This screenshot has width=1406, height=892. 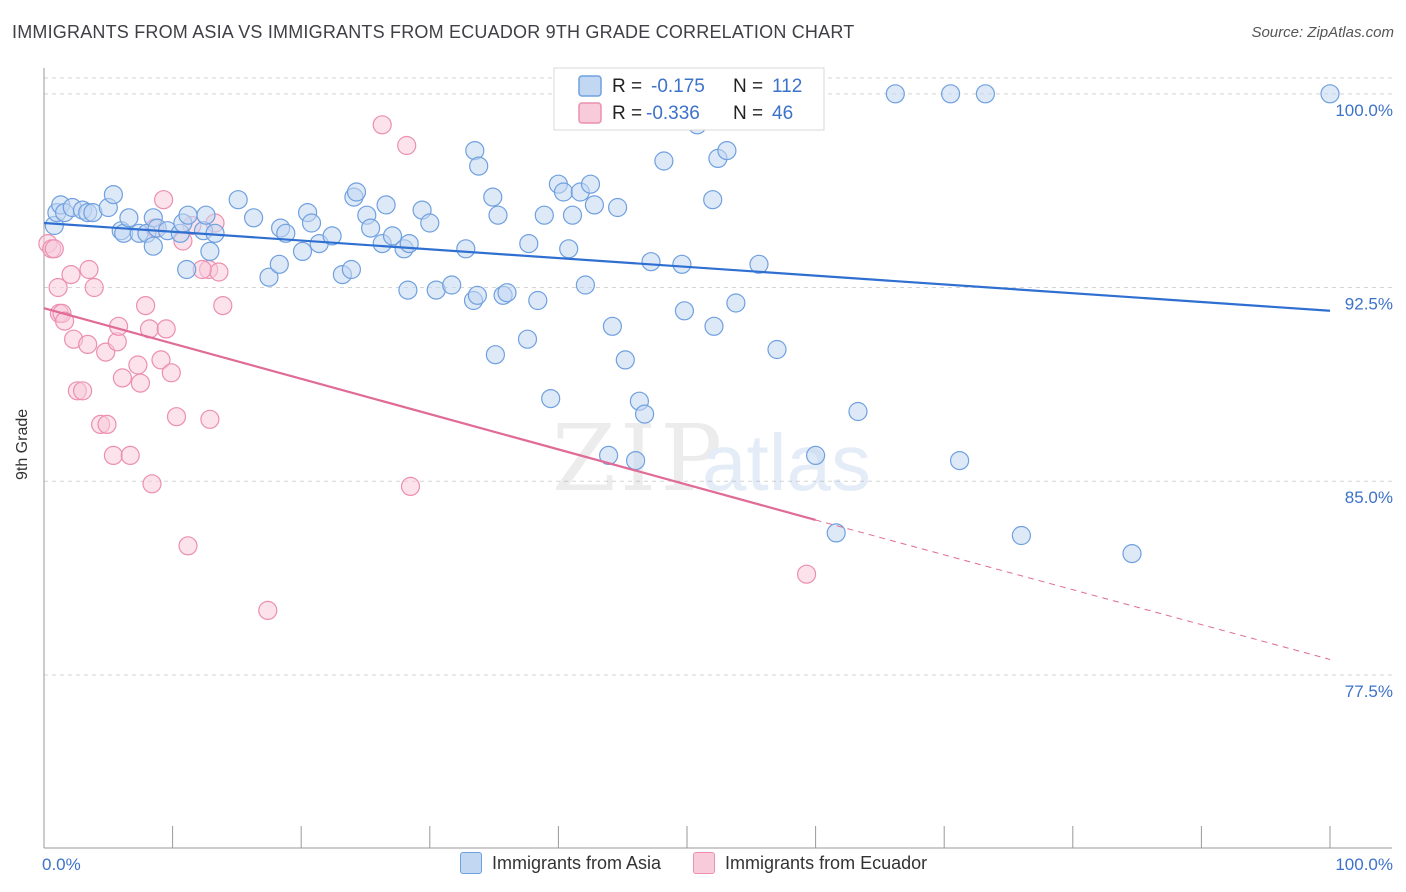 What do you see at coordinates (1369, 691) in the screenshot?
I see `y-tick-label: 77.5%` at bounding box center [1369, 691].